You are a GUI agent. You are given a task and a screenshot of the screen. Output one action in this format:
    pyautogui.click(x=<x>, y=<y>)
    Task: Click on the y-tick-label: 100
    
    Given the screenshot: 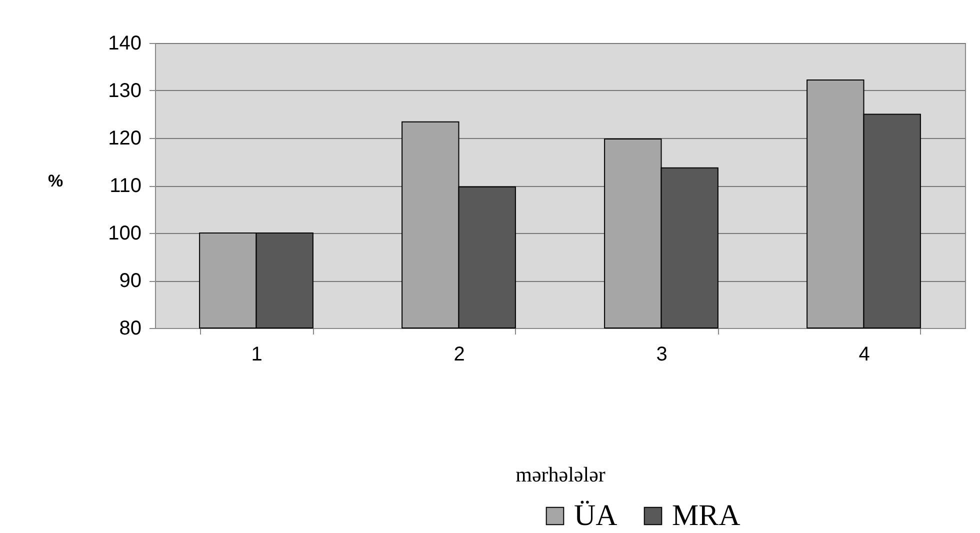 What is the action you would take?
    pyautogui.click(x=125, y=233)
    